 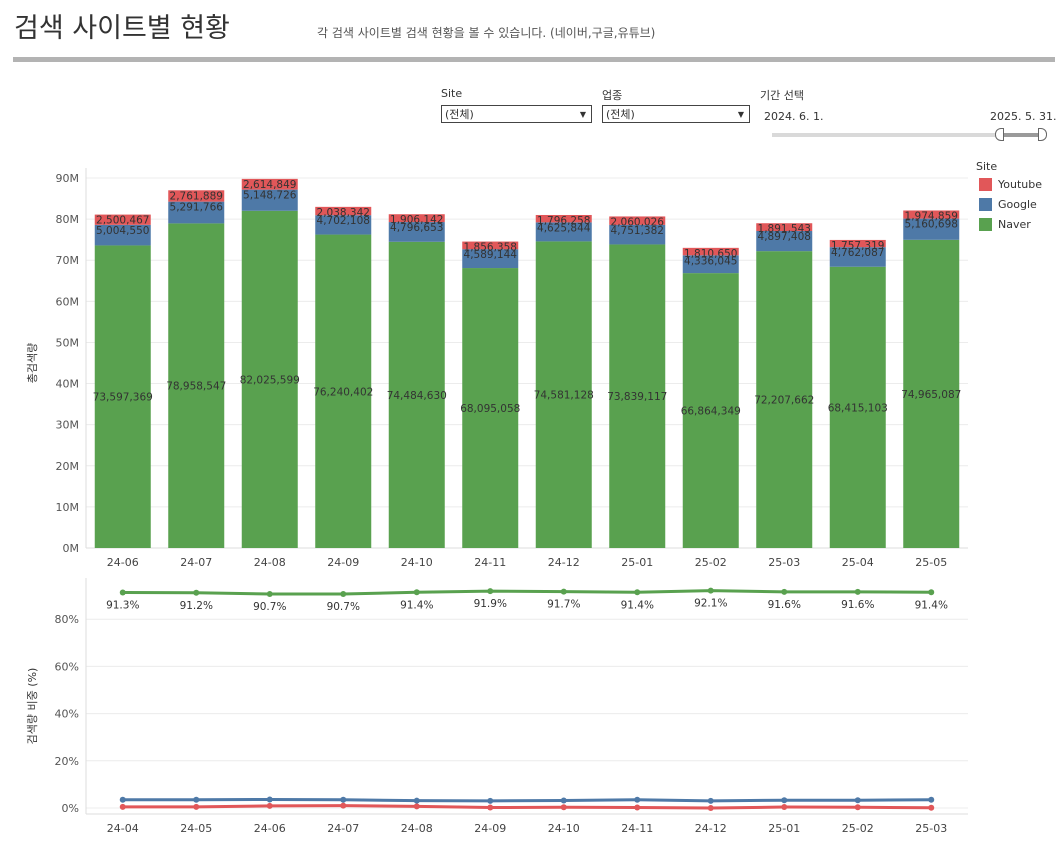 What do you see at coordinates (343, 828) in the screenshot?
I see `x-tick-label: 24-07` at bounding box center [343, 828].